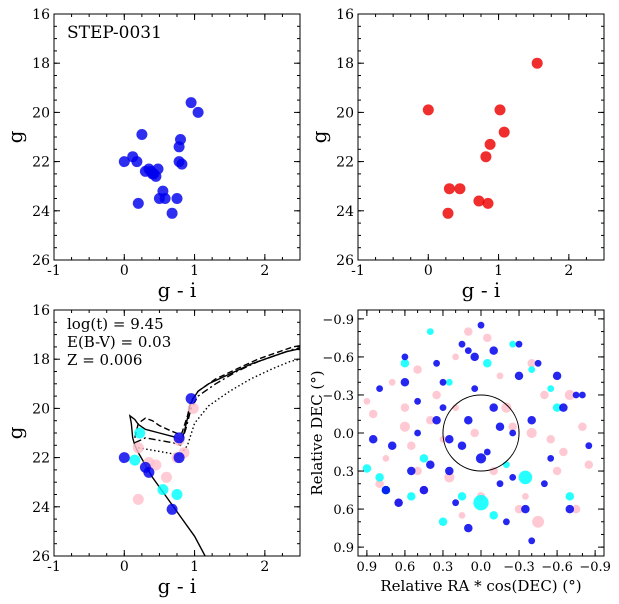 This screenshot has width=619, height=604. What do you see at coordinates (217, 397) in the screenshot?
I see `isochrone-dashdot-line` at bounding box center [217, 397].